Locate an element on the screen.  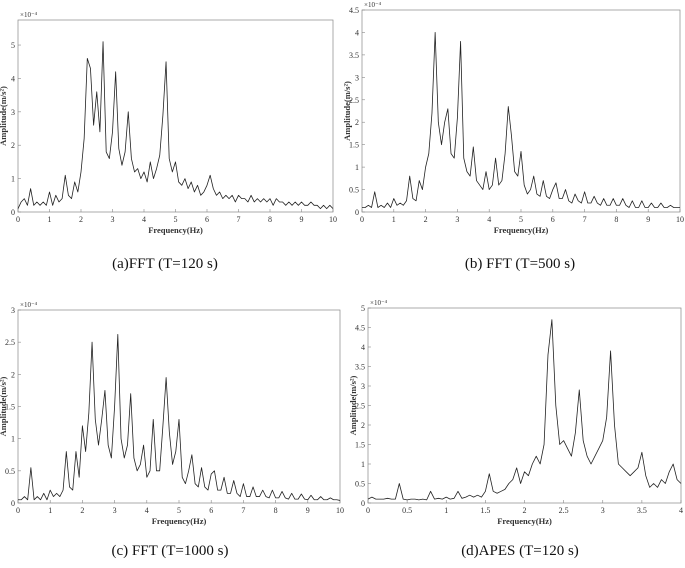
x-tick-label: 1.5 is located at coordinates (485, 510).